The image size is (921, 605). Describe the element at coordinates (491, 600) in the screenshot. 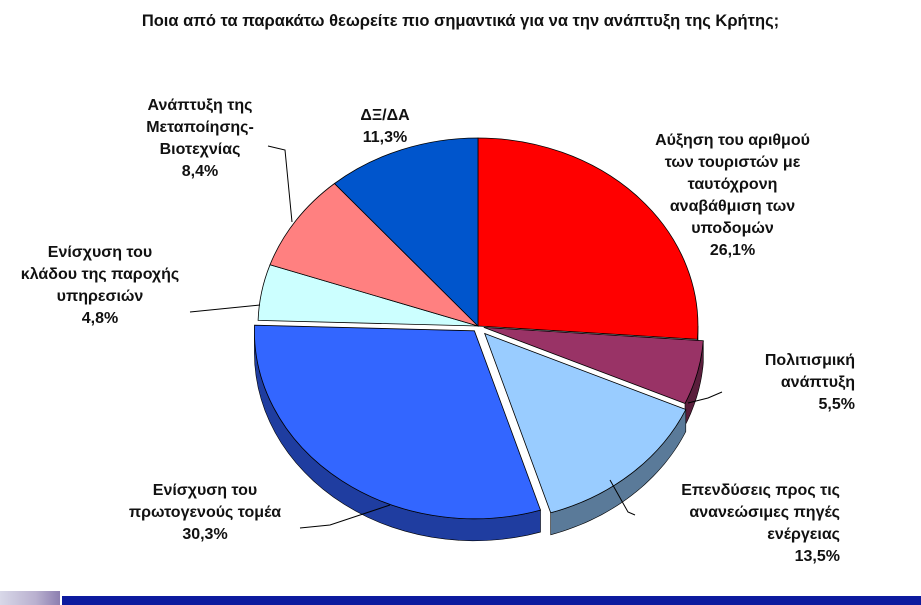

I see `footer-bar` at that location.